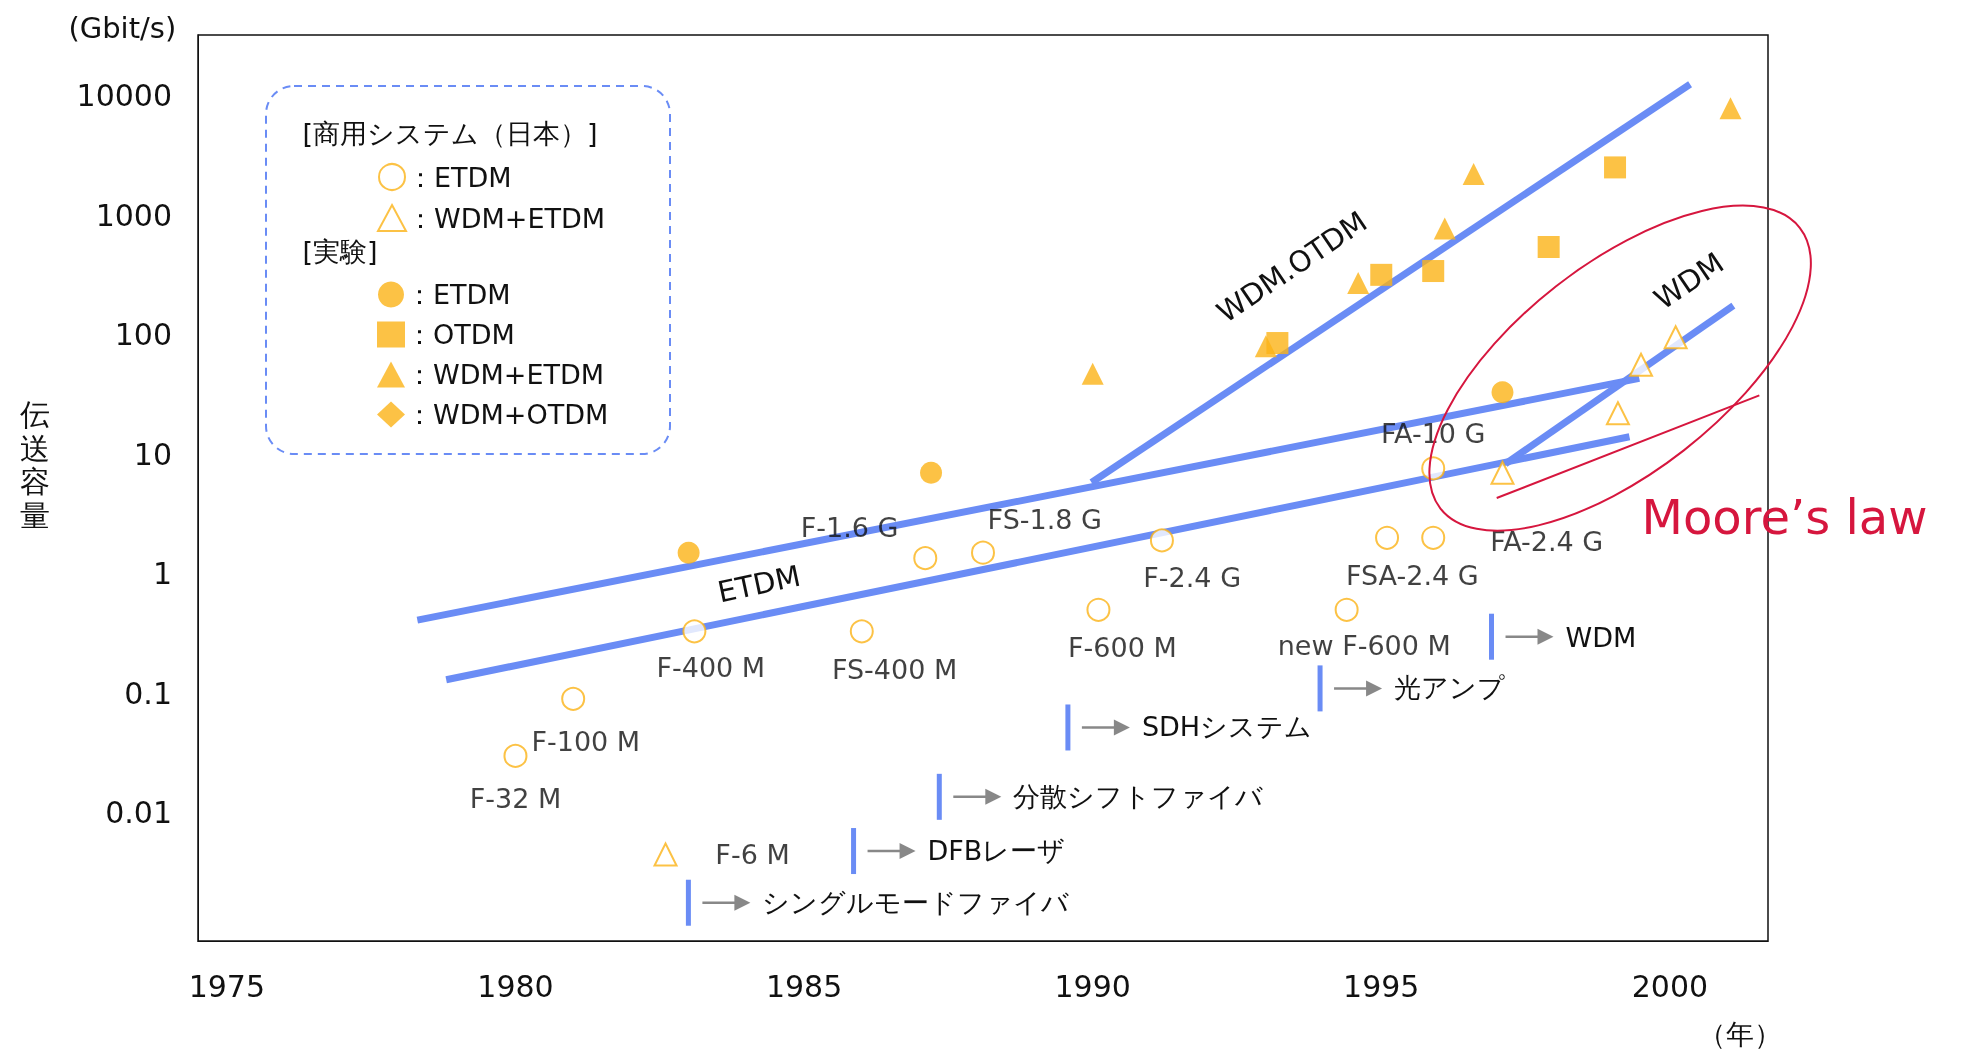 The height and width of the screenshot is (1054, 1977). I want to click on annotation: DFBレーザ, so click(996, 851).